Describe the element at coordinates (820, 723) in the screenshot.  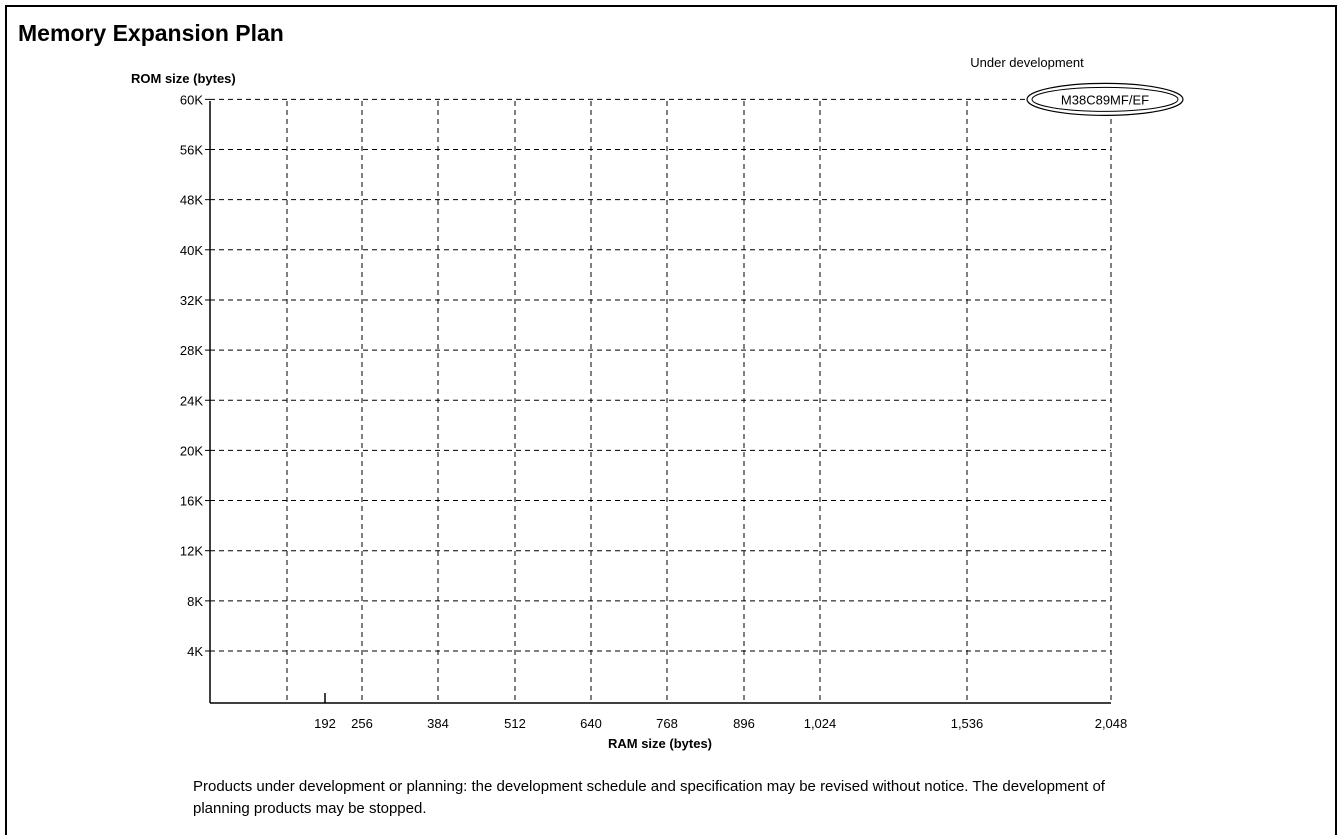
I see `x-tick-label: 1,024` at that location.